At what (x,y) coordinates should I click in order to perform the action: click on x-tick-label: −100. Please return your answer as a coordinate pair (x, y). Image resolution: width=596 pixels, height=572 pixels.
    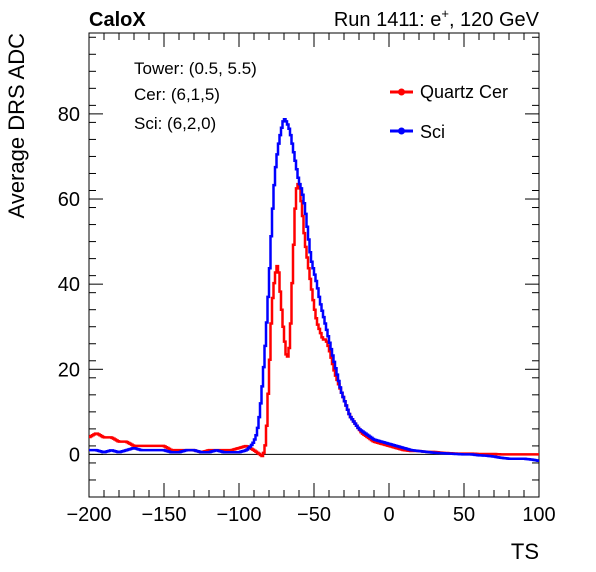
    Looking at the image, I should click on (238, 515).